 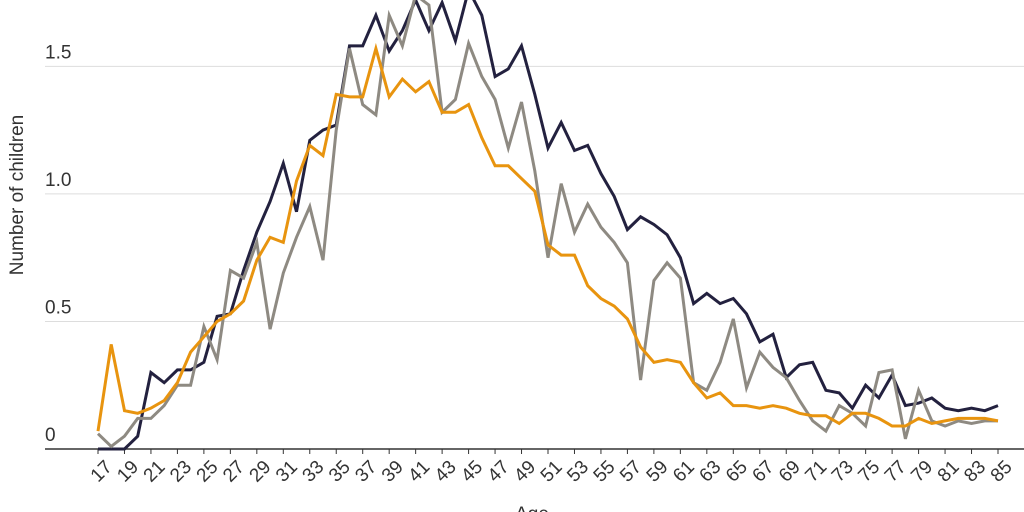 What do you see at coordinates (58, 307) in the screenshot?
I see `y-tick-label: 0.5` at bounding box center [58, 307].